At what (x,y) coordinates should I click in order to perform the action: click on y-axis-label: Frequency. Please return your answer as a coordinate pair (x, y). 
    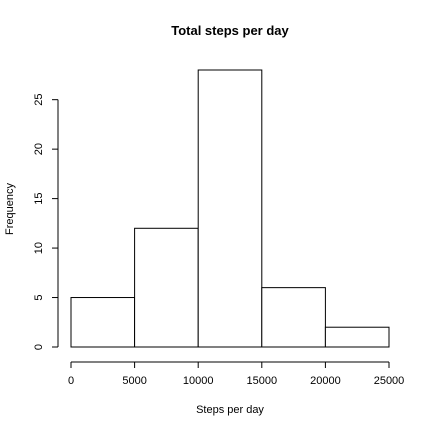
    Looking at the image, I should click on (10, 209).